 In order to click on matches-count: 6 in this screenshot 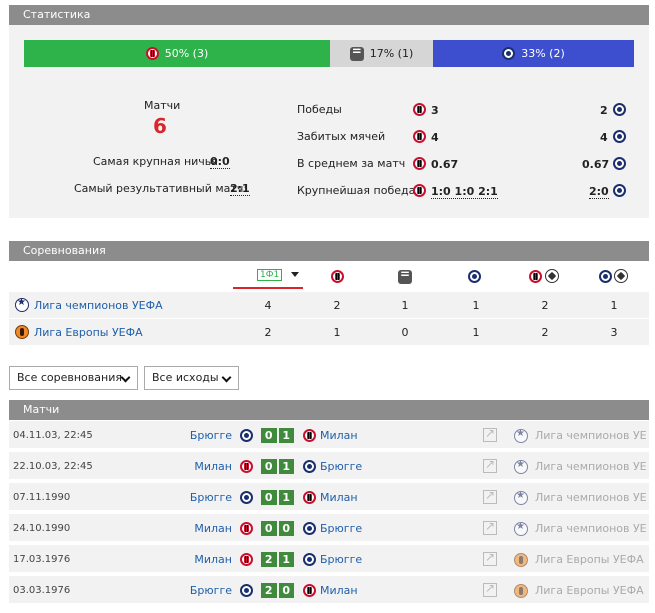, I will do `click(160, 126)`.